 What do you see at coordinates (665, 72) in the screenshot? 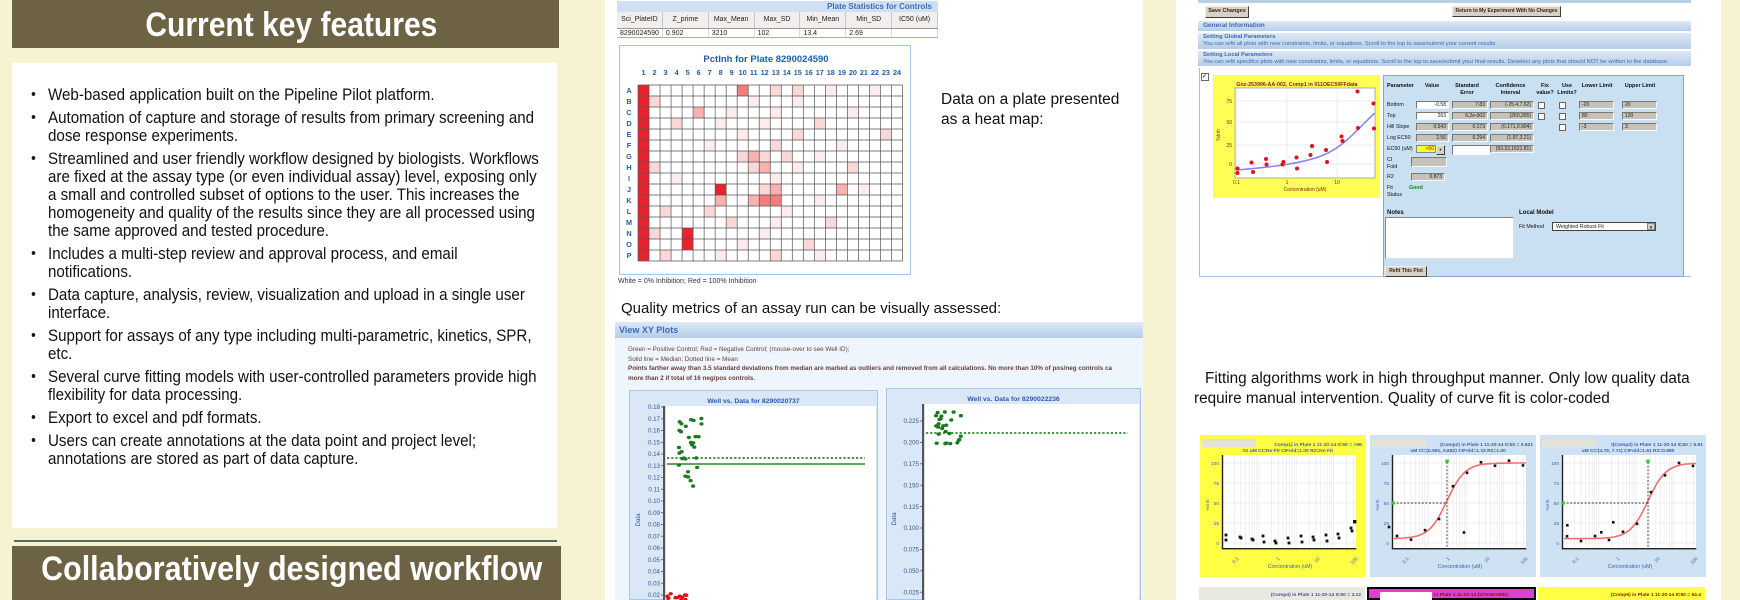
I see `svg-text: 3` at bounding box center [665, 72].